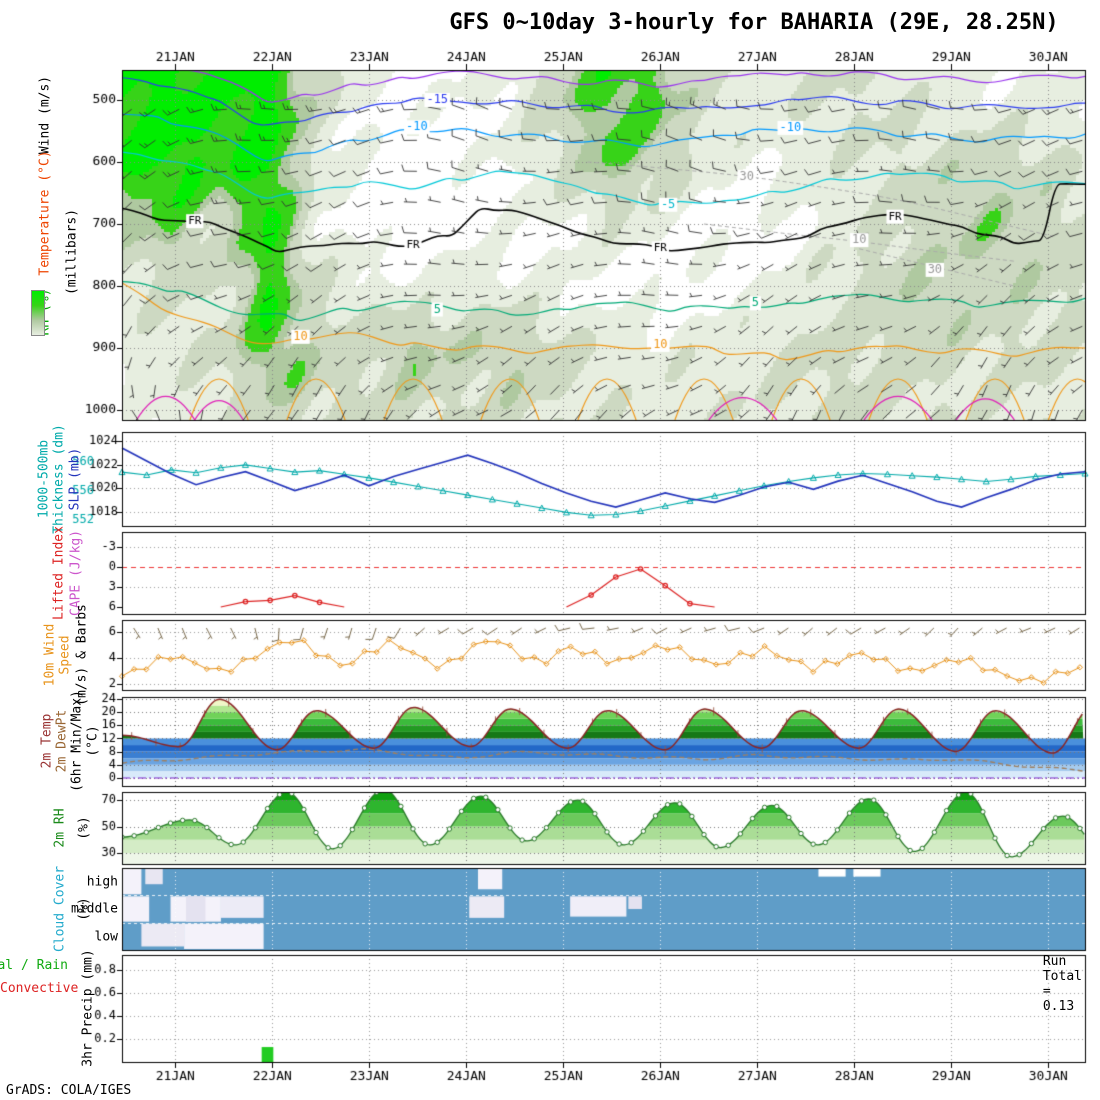 The width and height of the screenshot is (1100, 1100). Describe the element at coordinates (88, 1008) in the screenshot. I see `axis-label-3hr-precip: 3hr Precip (mm)` at that location.